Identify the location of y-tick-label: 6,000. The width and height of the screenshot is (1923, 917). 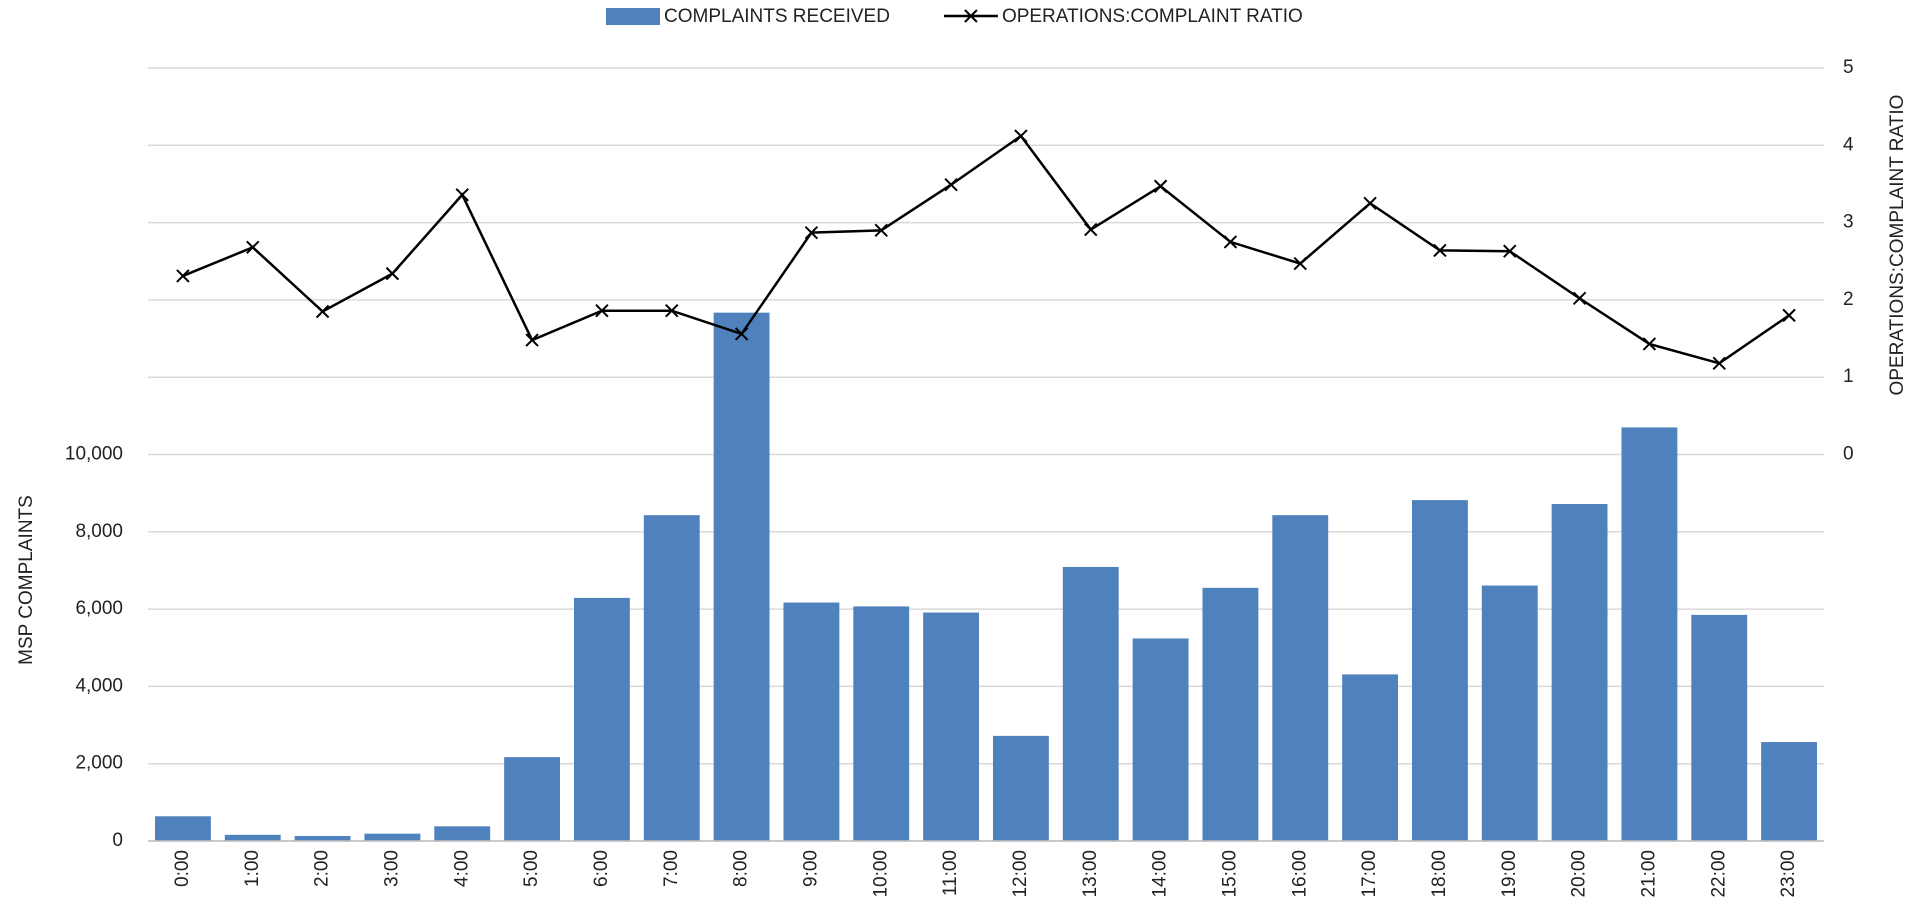
(99, 608).